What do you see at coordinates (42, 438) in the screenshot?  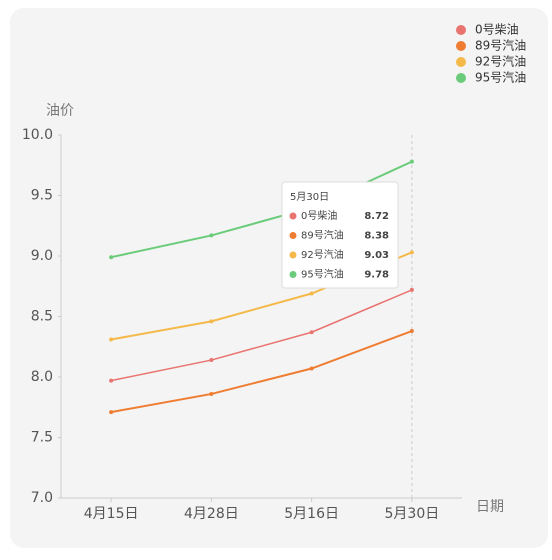 I see `y-tick-label: 7.5` at bounding box center [42, 438].